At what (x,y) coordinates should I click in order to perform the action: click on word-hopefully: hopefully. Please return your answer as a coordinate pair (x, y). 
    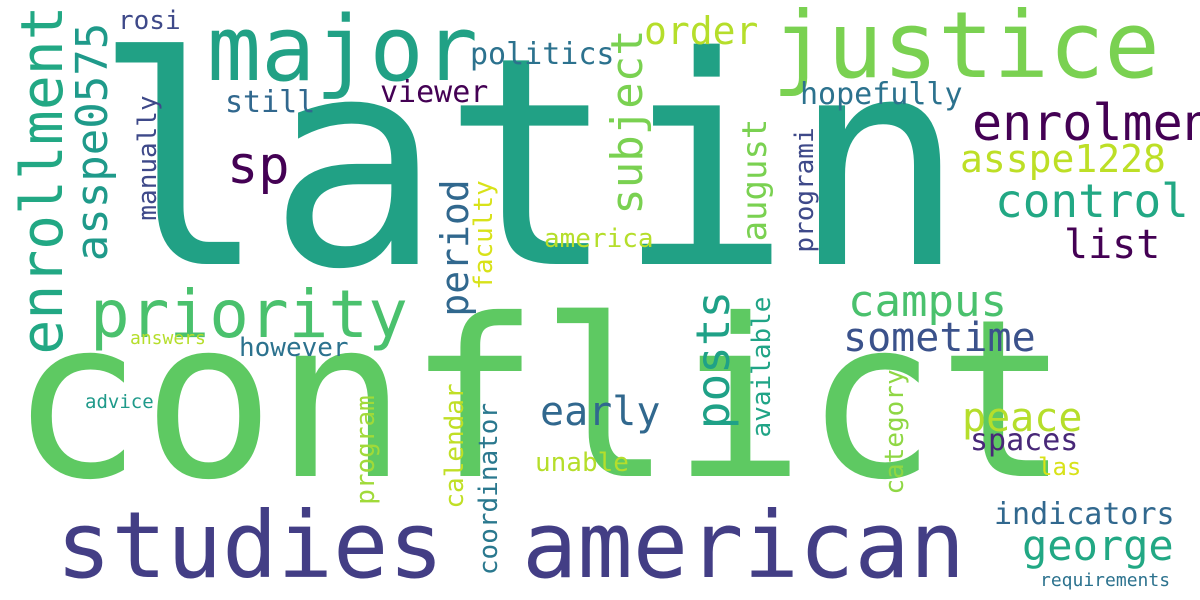
    Looking at the image, I should click on (881, 94).